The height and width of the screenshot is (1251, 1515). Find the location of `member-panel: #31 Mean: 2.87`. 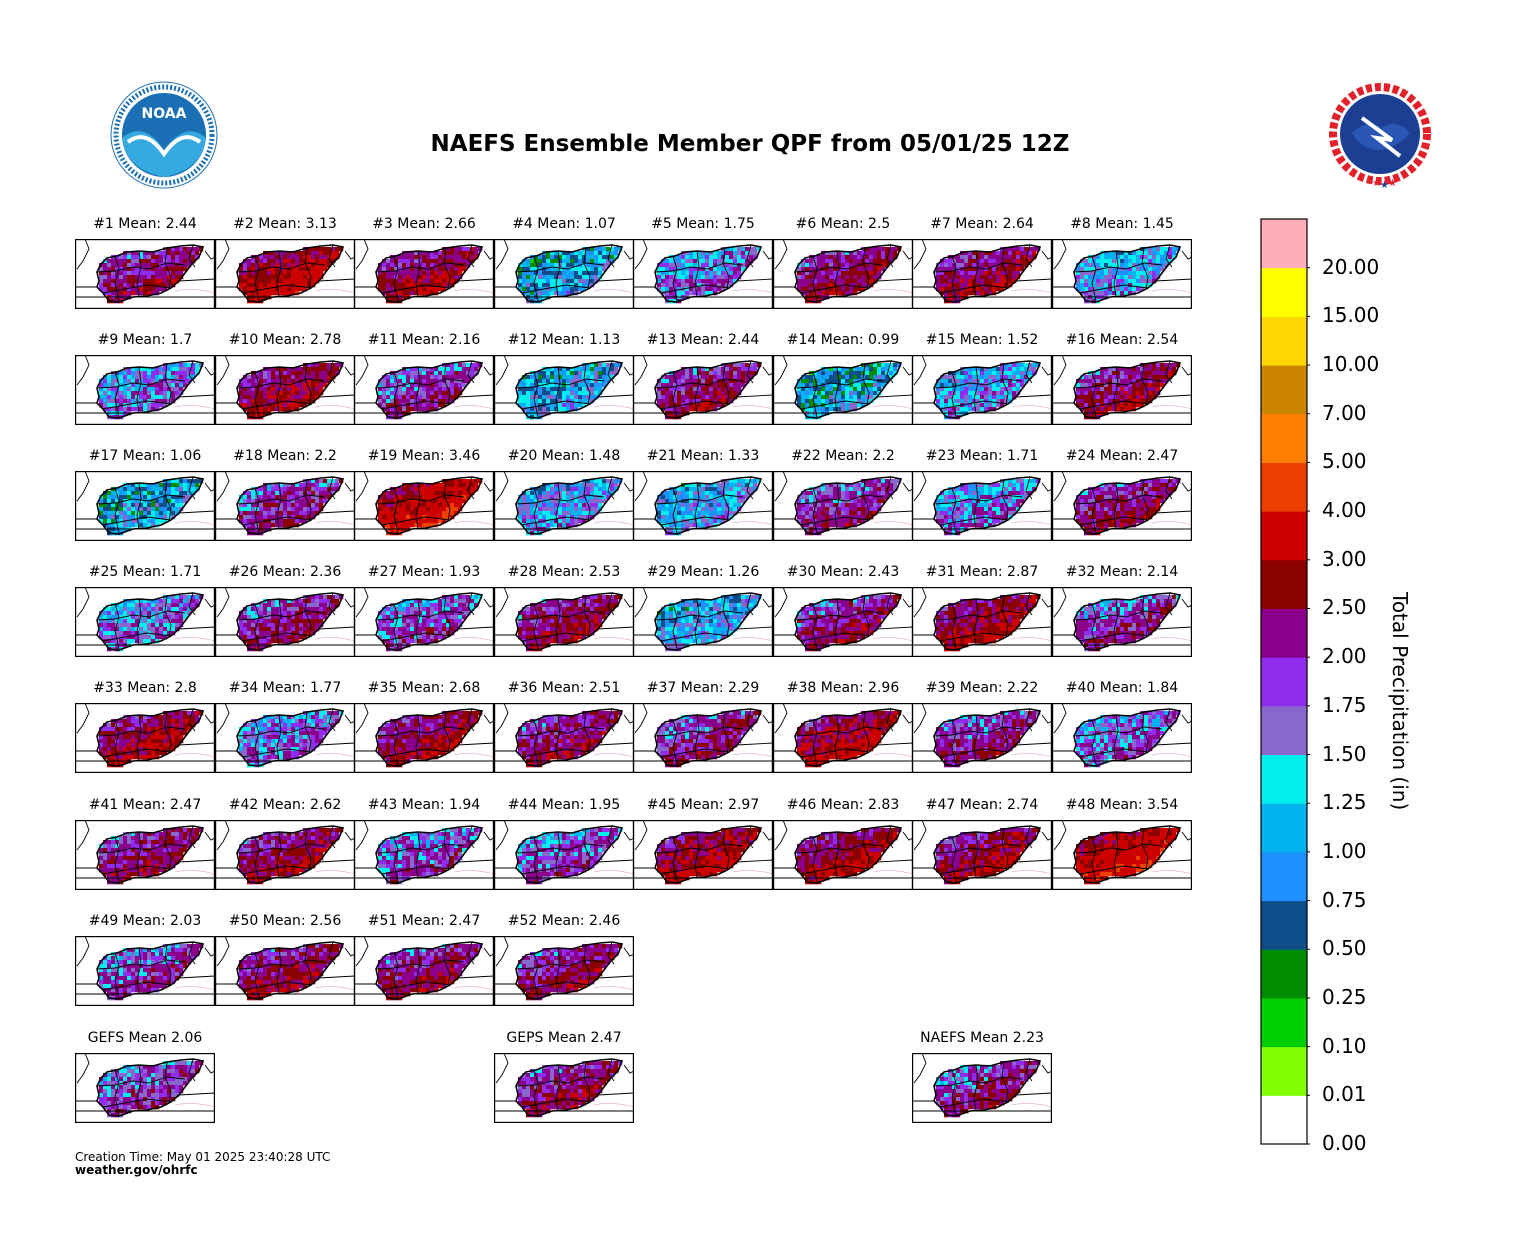

member-panel: #31 Mean: 2.87 is located at coordinates (982, 610).